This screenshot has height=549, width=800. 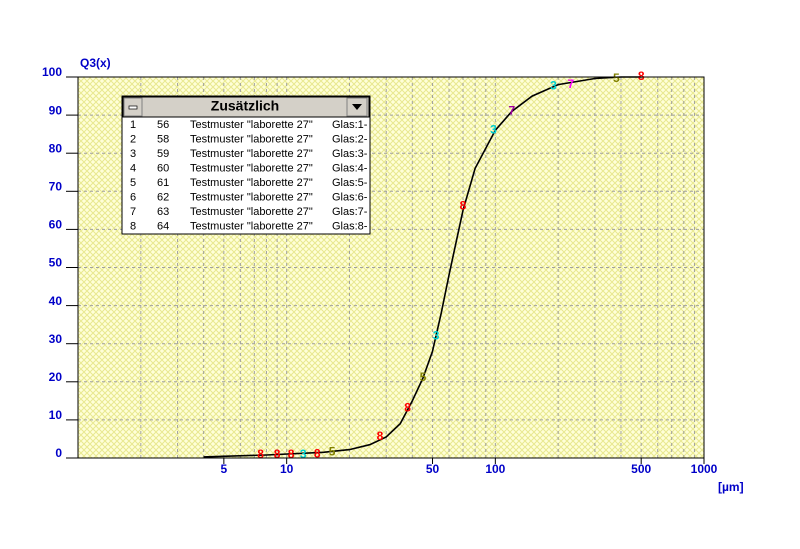 What do you see at coordinates (350, 183) in the screenshot?
I see `legend-cell: Glas:5-` at bounding box center [350, 183].